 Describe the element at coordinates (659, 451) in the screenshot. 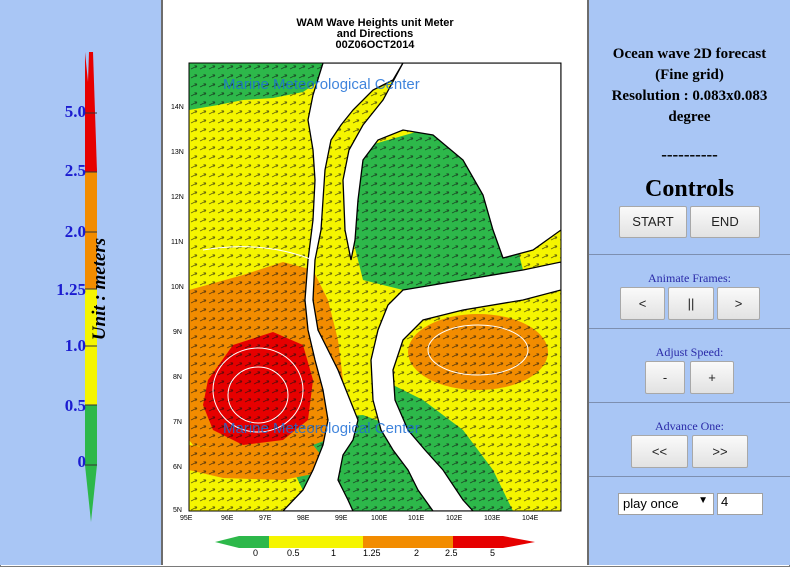

I see `step-back-button: <<` at that location.